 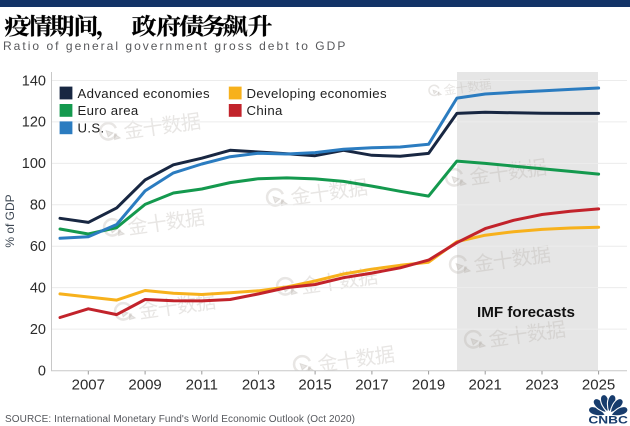 What do you see at coordinates (485, 384) in the screenshot?
I see `svg-text: 2021` at bounding box center [485, 384].